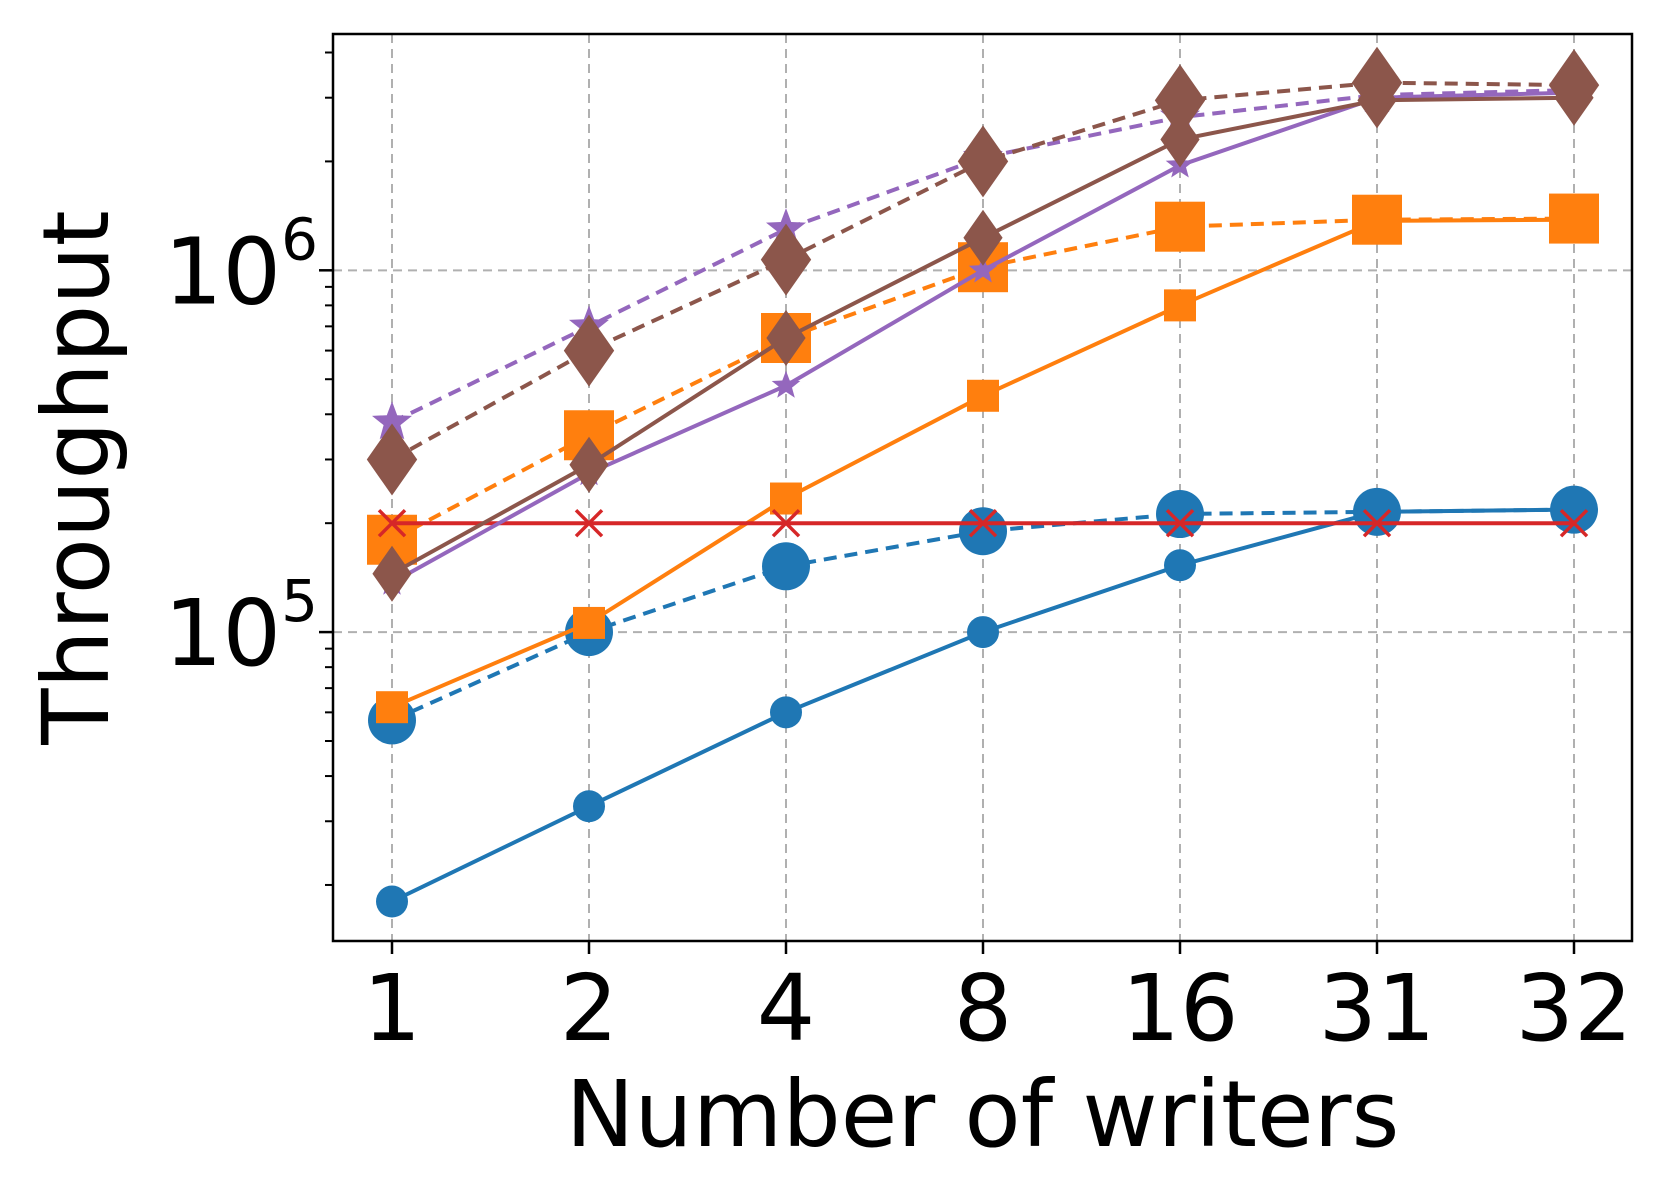 This screenshot has height=1196, width=1661. What do you see at coordinates (299, 601) in the screenshot?
I see `y-tick-exponent: 5` at bounding box center [299, 601].